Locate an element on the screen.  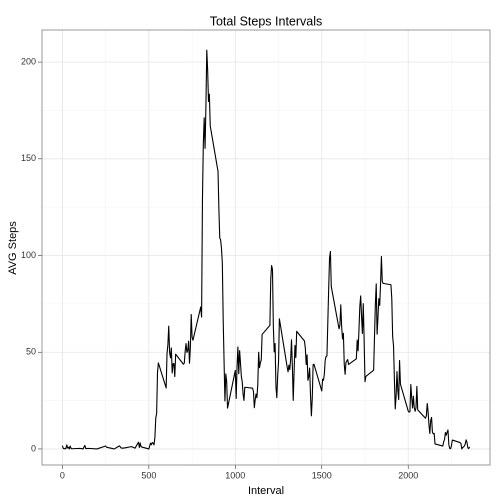
x-tick-label: 1000 is located at coordinates (235, 475).